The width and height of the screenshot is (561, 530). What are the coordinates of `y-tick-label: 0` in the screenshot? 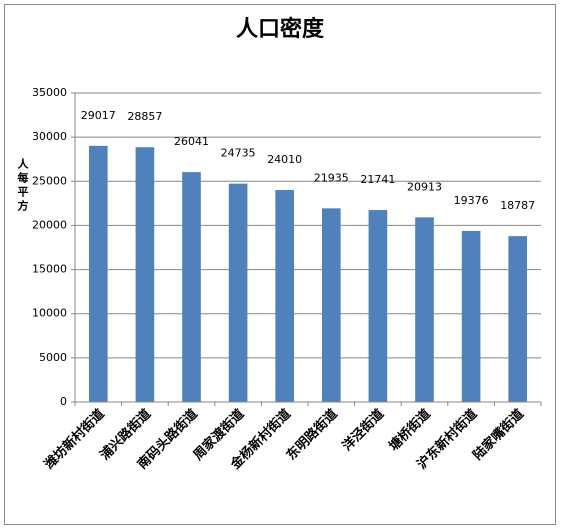 It's located at (63, 401).